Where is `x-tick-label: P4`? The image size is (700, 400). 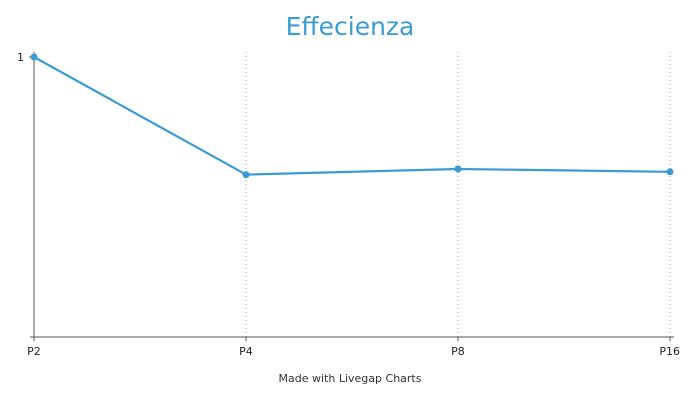
x-tick-label: P4 is located at coordinates (246, 351).